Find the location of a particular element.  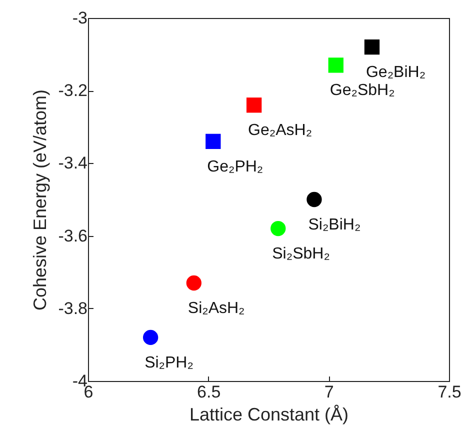

y-tick-label: -3 is located at coordinates (80, 18).